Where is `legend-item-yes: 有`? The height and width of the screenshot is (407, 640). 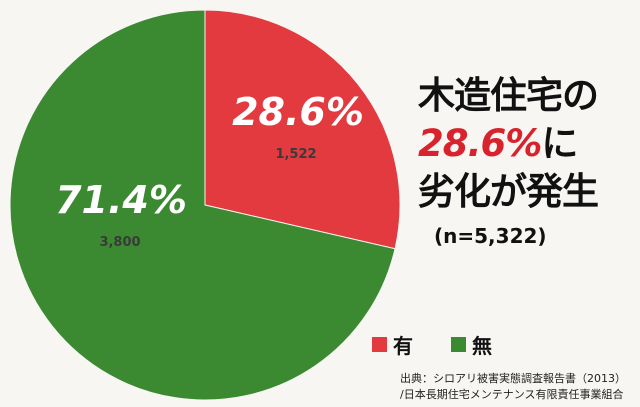 legend-item-yes: 有 is located at coordinates (392, 344).